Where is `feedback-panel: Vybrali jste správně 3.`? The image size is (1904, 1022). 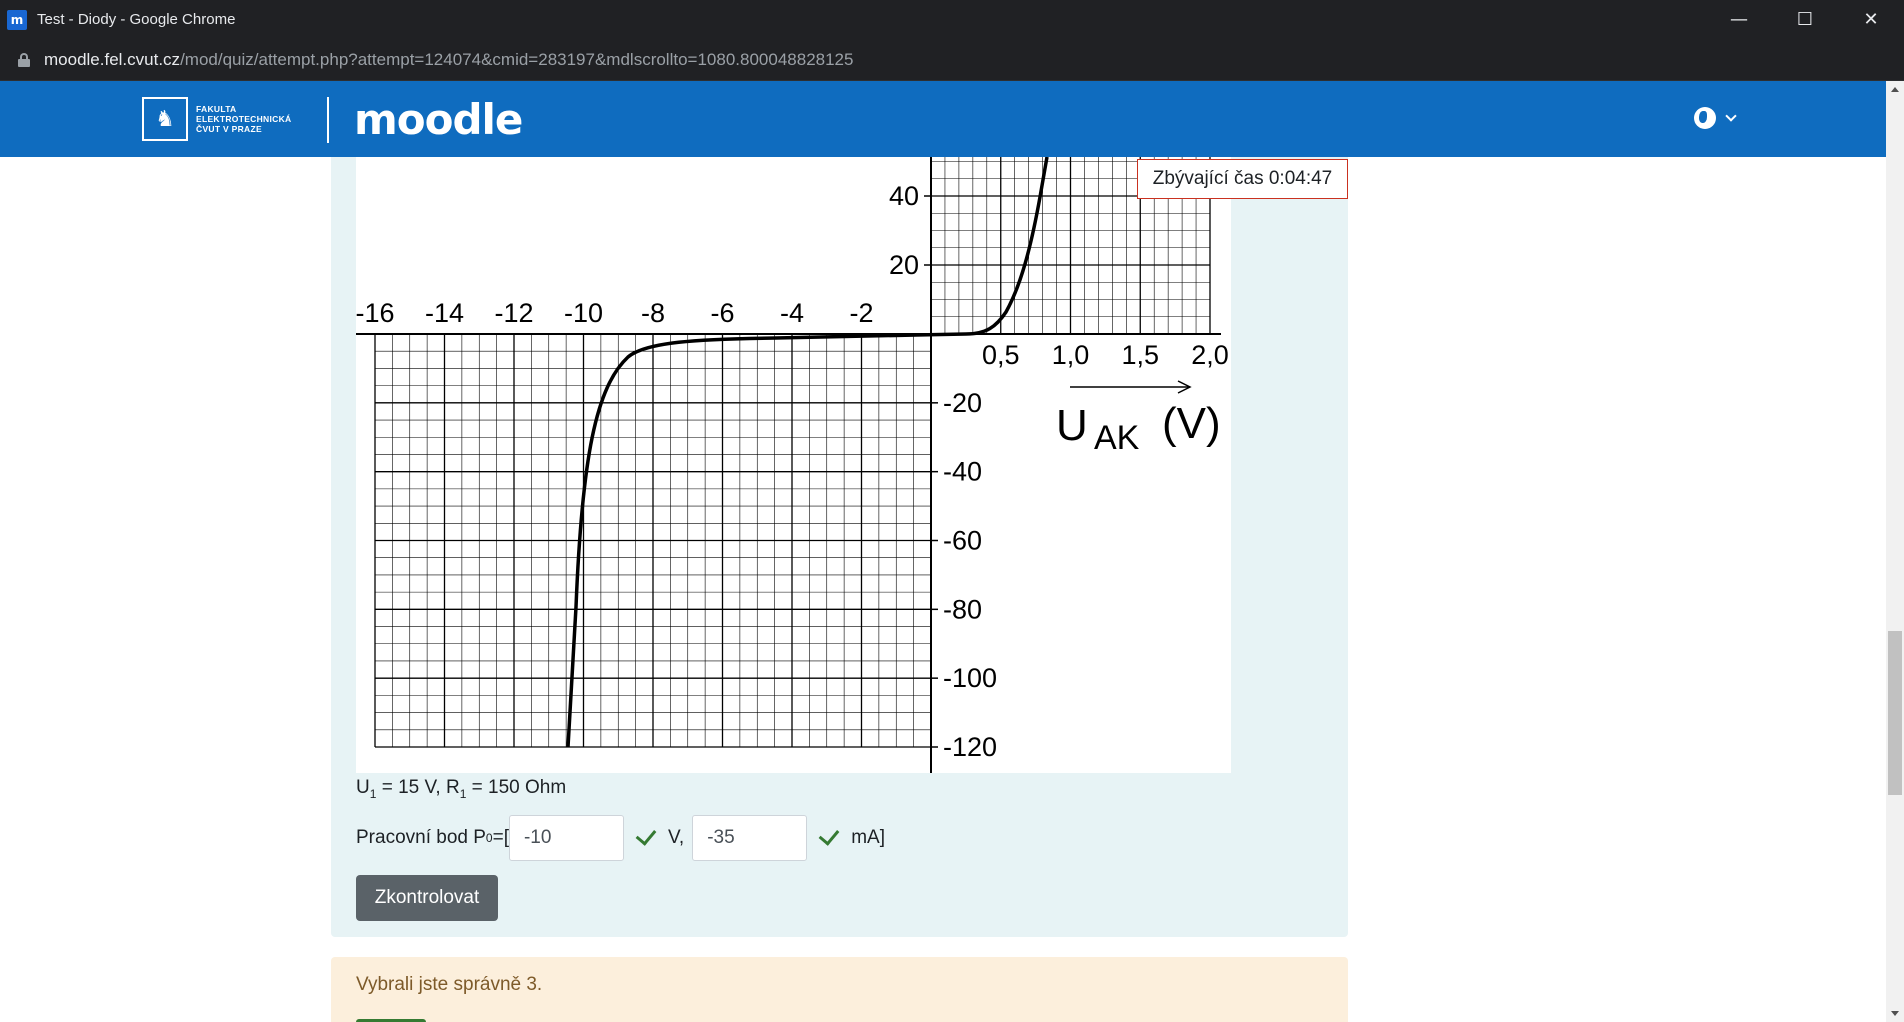
feedback-panel: Vybrali jste správně 3. is located at coordinates (839, 989).